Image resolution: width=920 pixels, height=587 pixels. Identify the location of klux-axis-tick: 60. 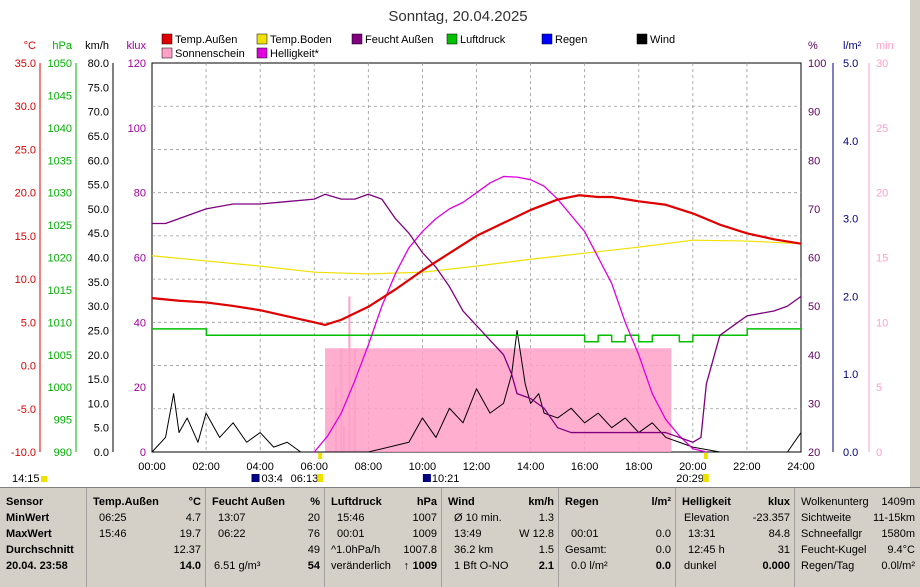
(140, 259).